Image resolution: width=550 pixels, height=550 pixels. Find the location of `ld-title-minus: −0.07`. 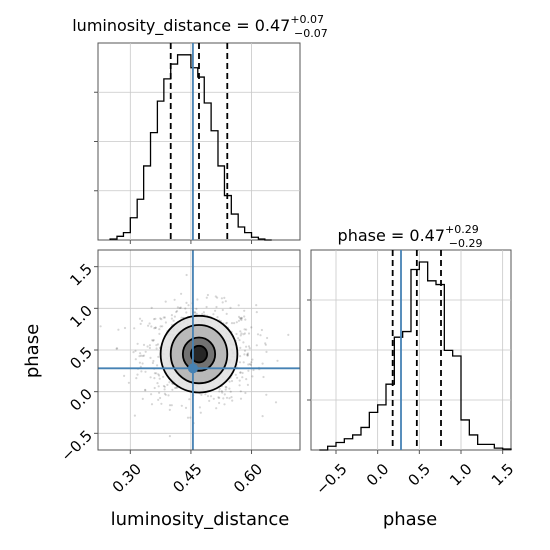

ld-title-minus: −0.07 is located at coordinates (311, 33).